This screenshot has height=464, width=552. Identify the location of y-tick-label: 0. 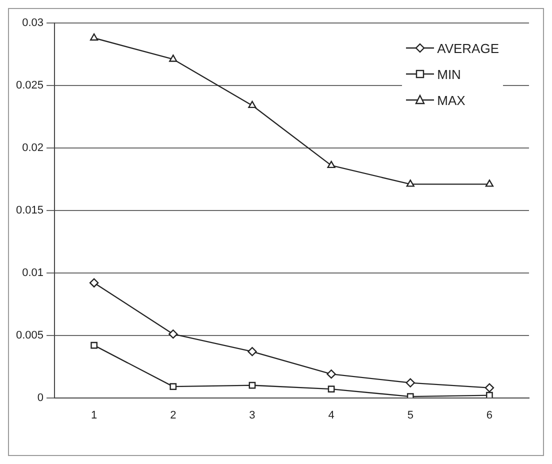
(40, 398).